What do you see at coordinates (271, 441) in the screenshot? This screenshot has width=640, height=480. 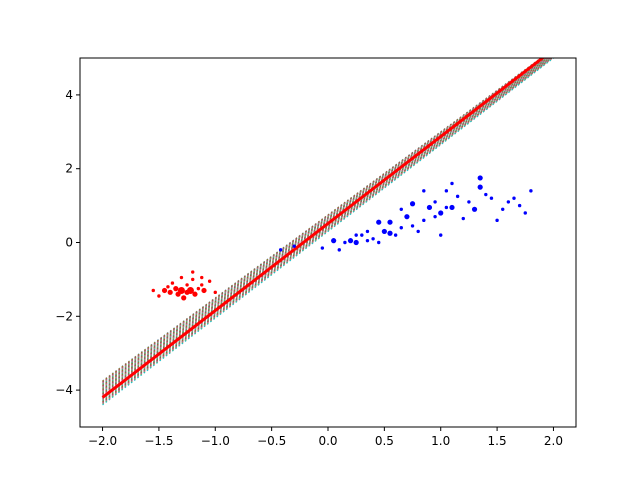 I see `x-tick-label: −0.5` at bounding box center [271, 441].